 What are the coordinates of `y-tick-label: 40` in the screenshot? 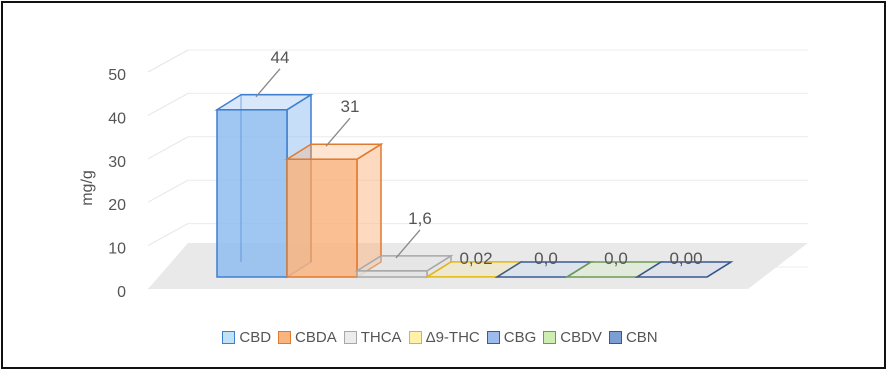 It's located at (117, 118).